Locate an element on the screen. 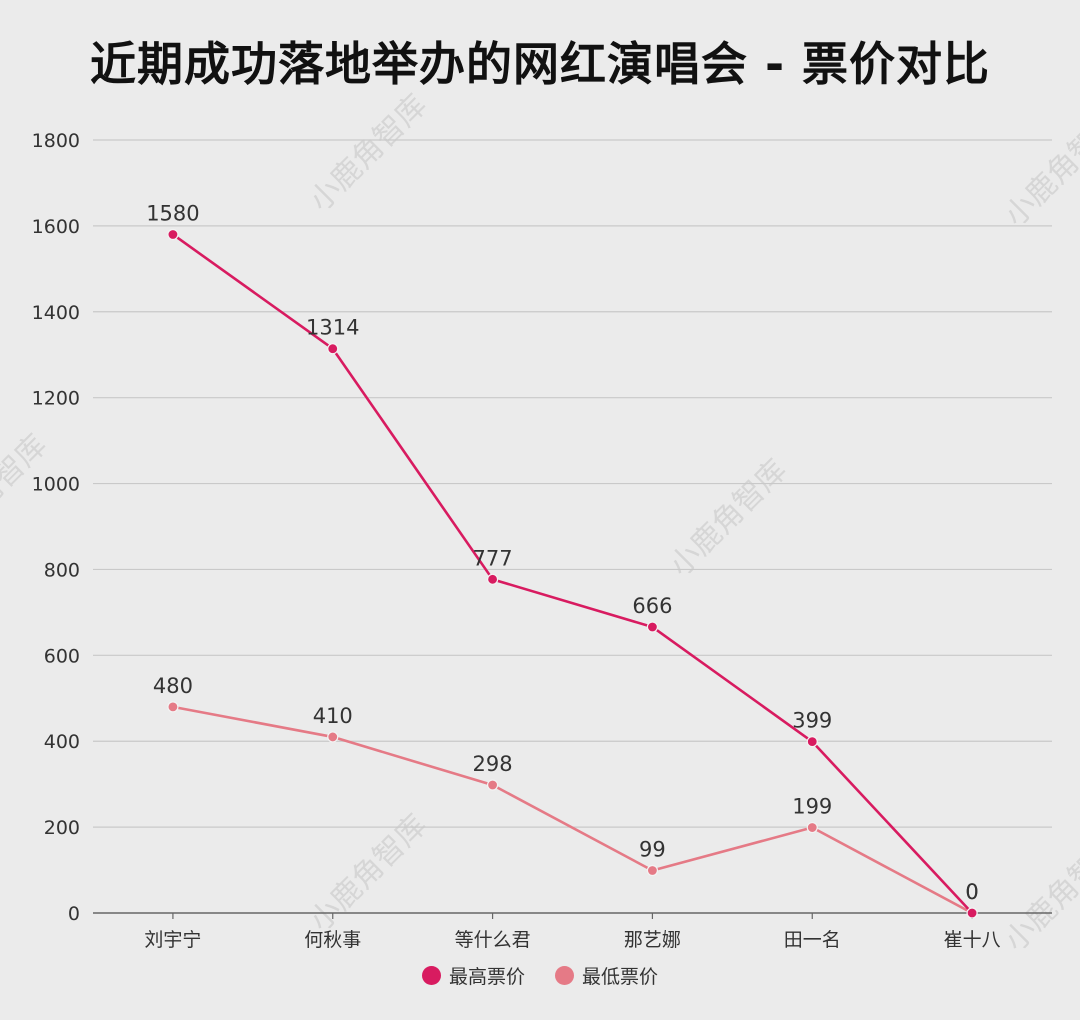 The image size is (1080, 1020). y-tick-label: 0 is located at coordinates (74, 914).